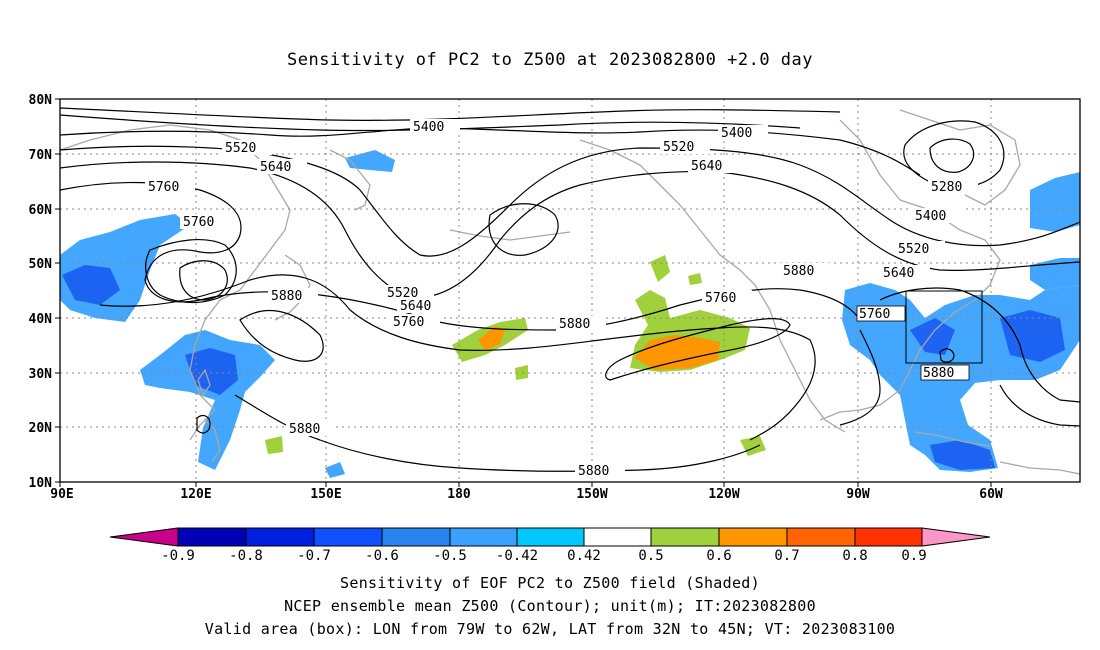 Image resolution: width=1100 pixels, height=650 pixels. What do you see at coordinates (41, 428) in the screenshot?
I see `lat-label: 20N` at bounding box center [41, 428].